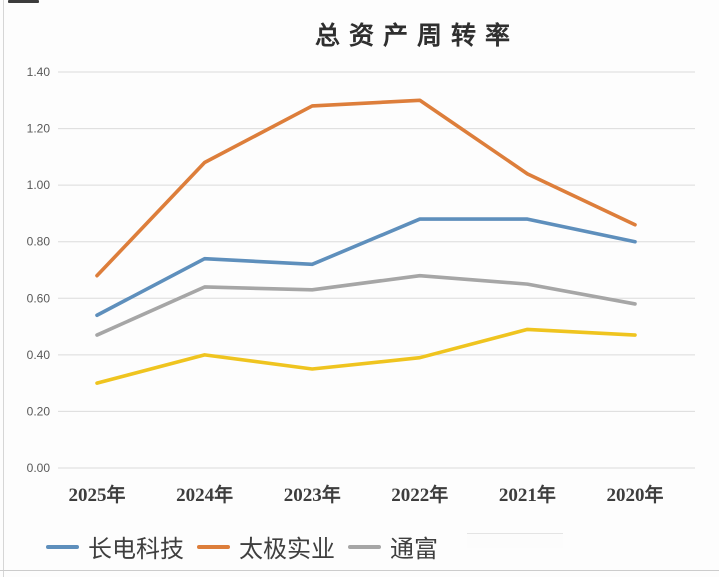 This screenshot has height=577, width=719. Describe the element at coordinates (62, 546) in the screenshot. I see `legend-dash-blue-icon` at that location.